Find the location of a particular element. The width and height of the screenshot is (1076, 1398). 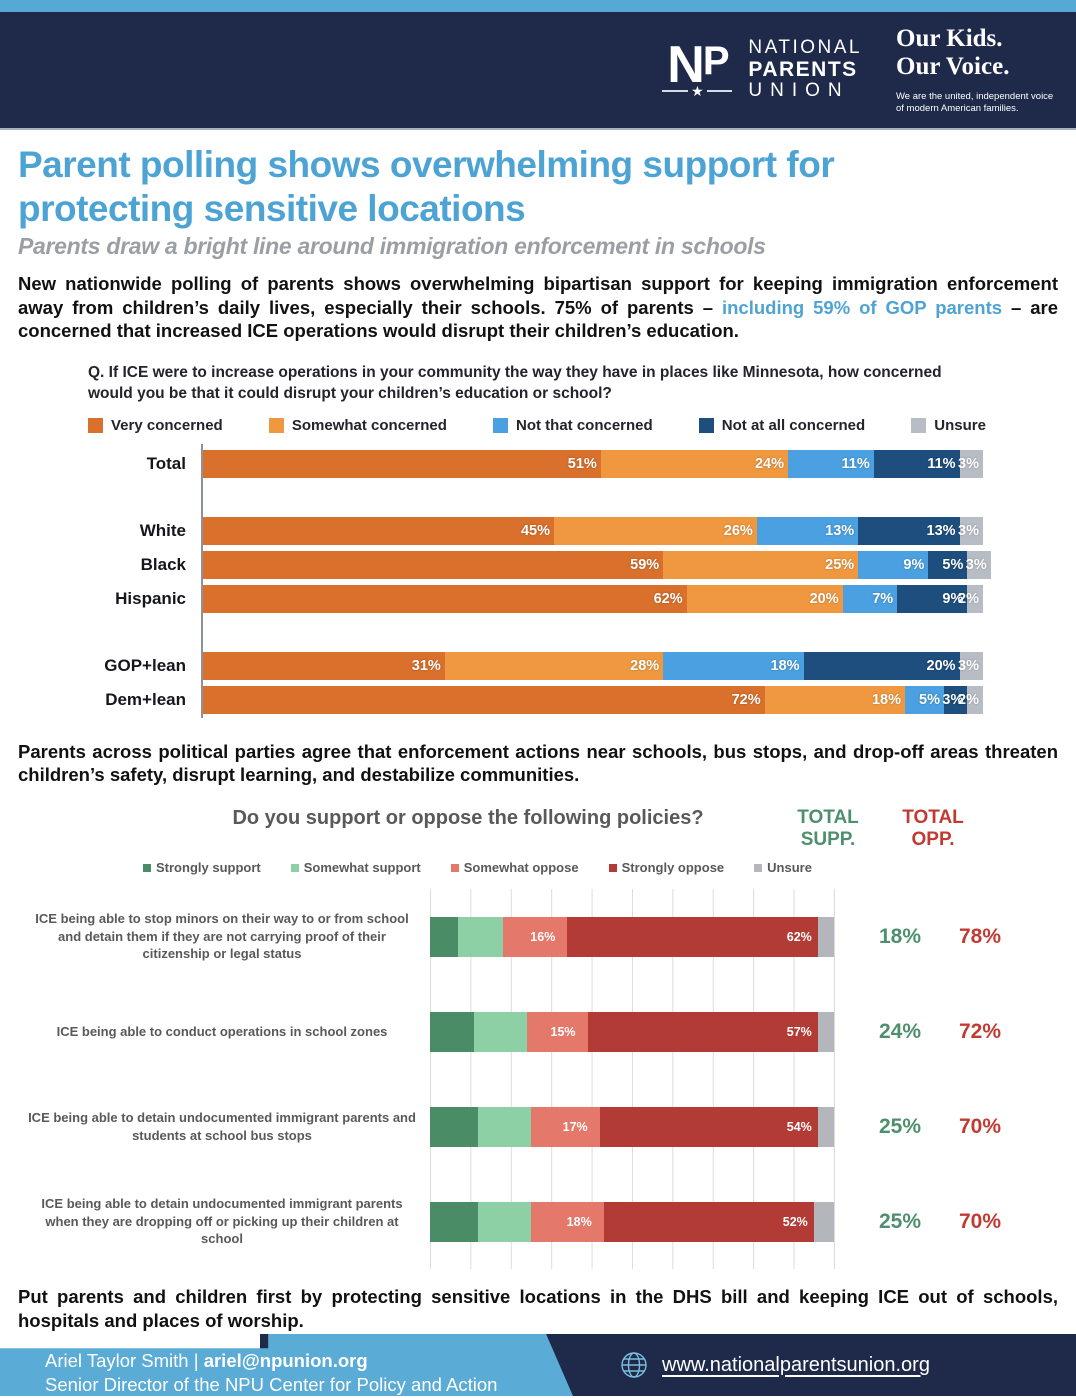

bar-segment: 26% is located at coordinates (655, 530).